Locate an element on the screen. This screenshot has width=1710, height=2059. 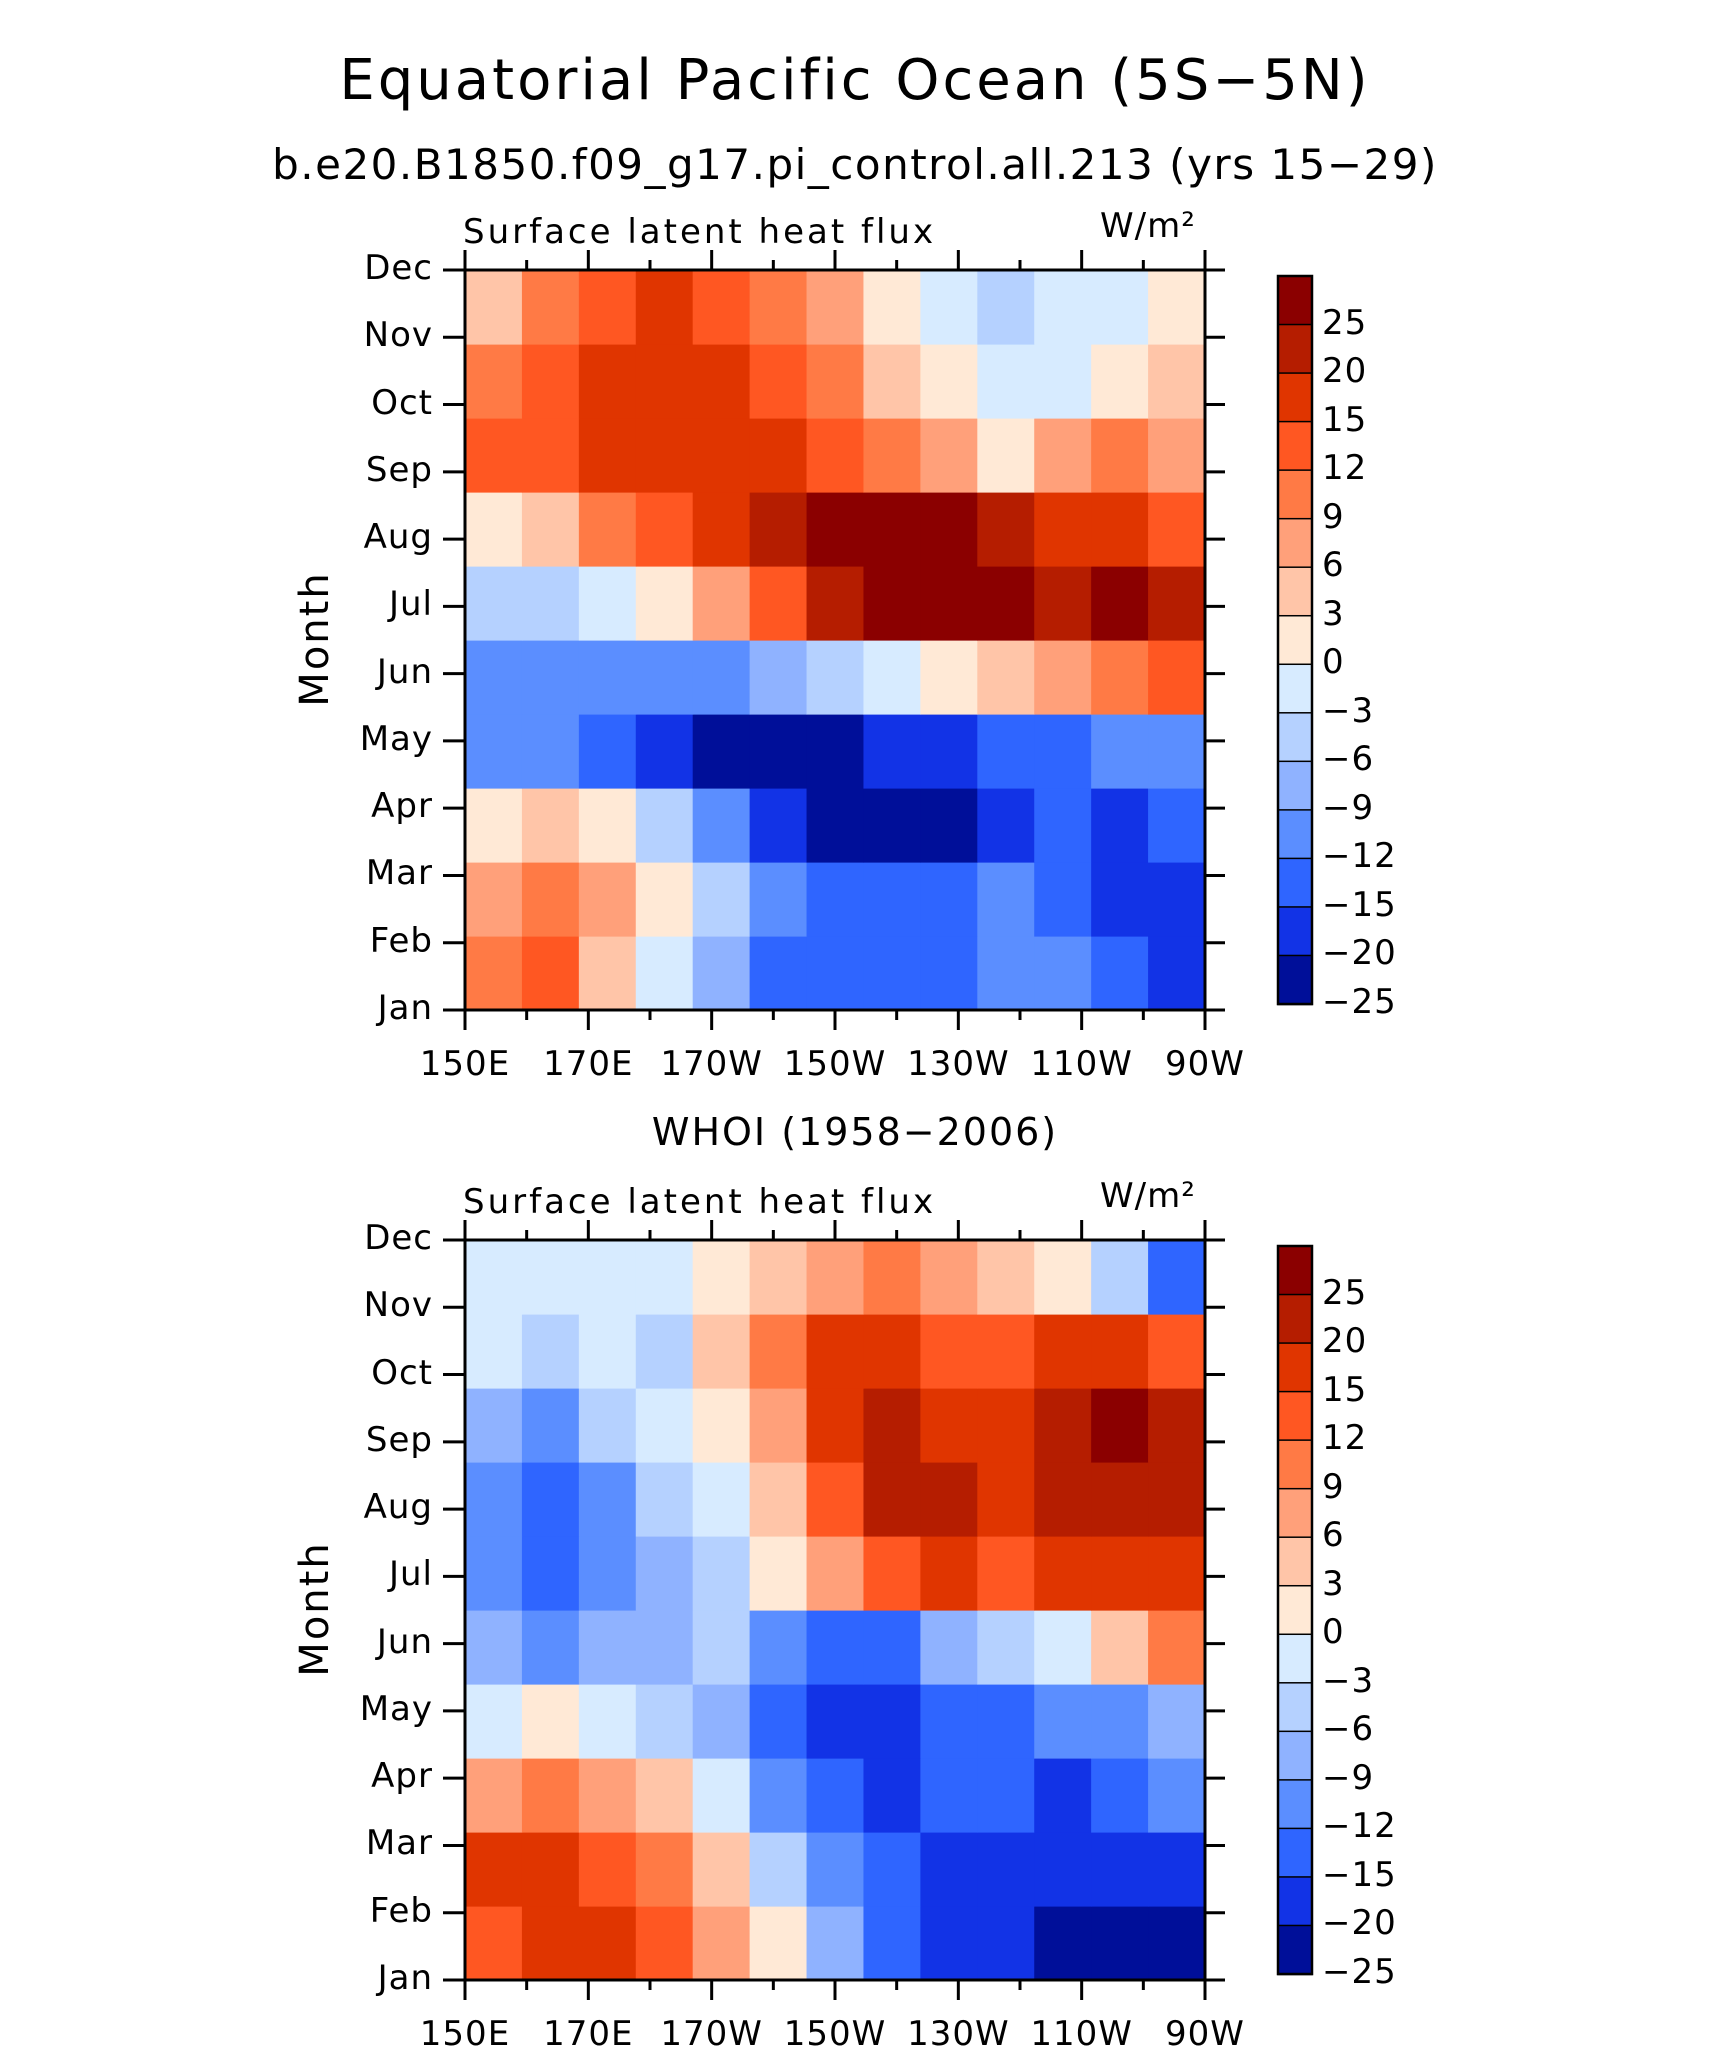
colorbar-label: 9 is located at coordinates (1333, 1486).